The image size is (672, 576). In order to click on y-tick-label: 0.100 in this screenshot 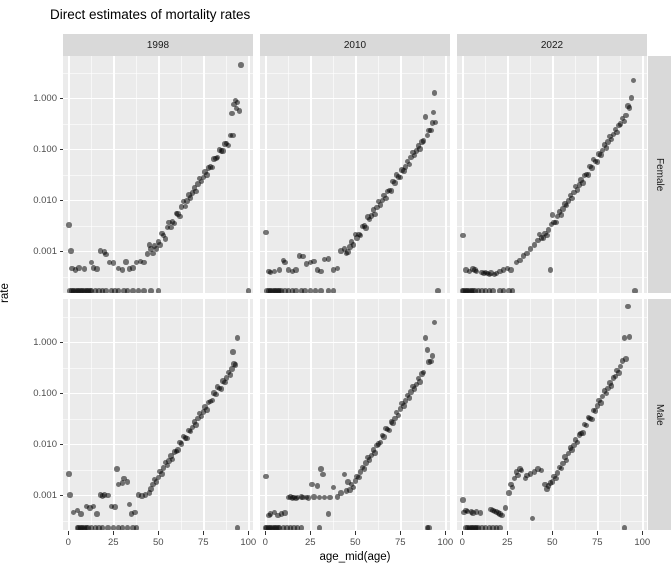, I will do `click(45, 393)`.